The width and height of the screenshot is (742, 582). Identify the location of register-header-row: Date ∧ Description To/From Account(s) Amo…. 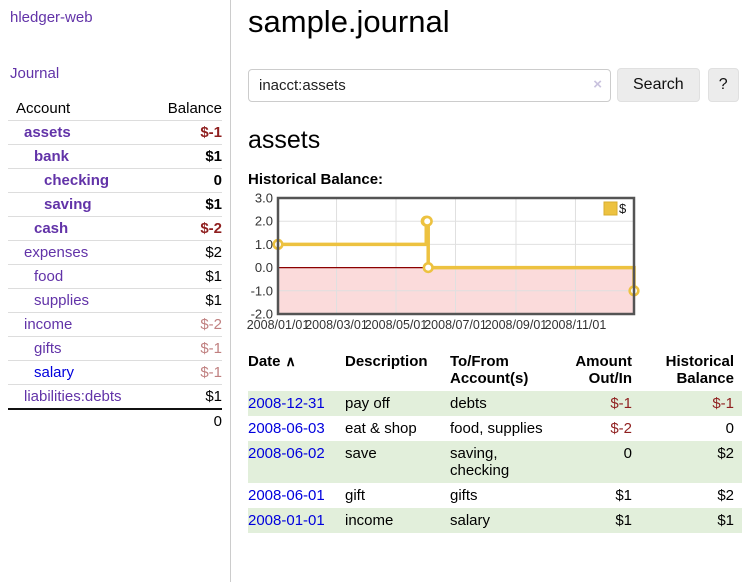
(495, 371).